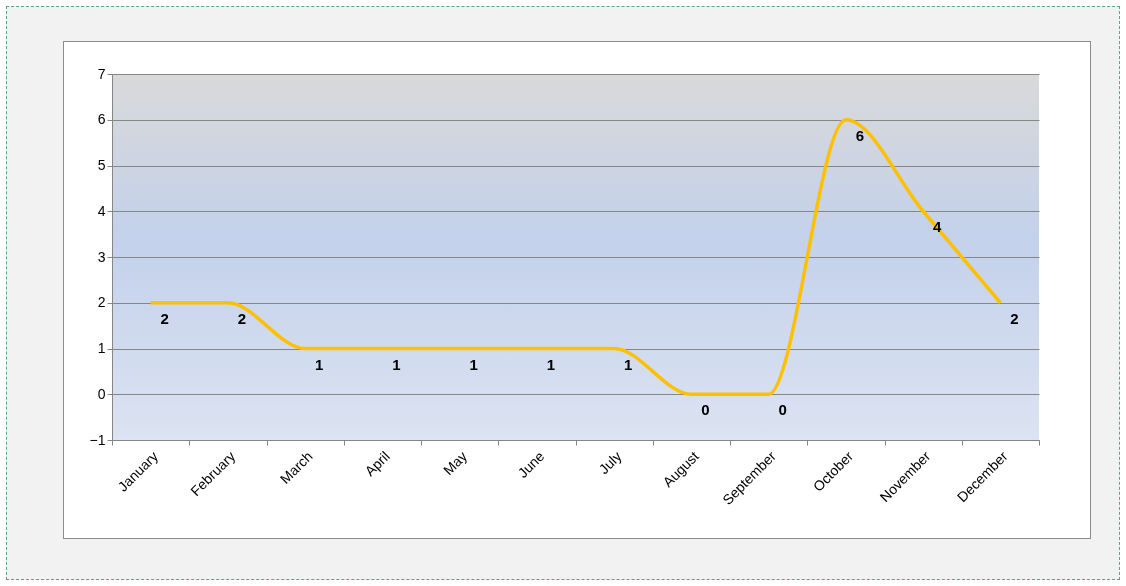  I want to click on data-label: 6, so click(860, 135).